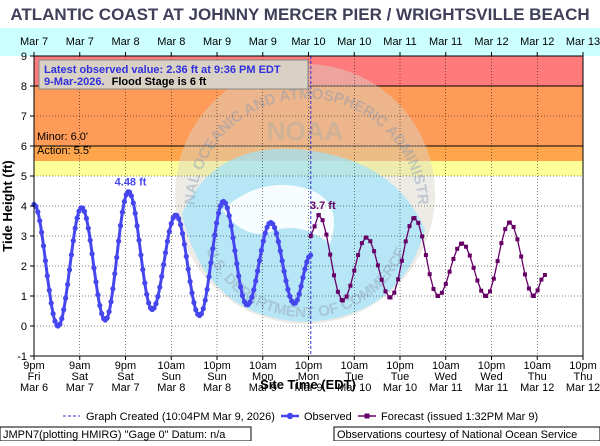 The image size is (600, 446). I want to click on y-tick-label: 0, so click(24, 327).